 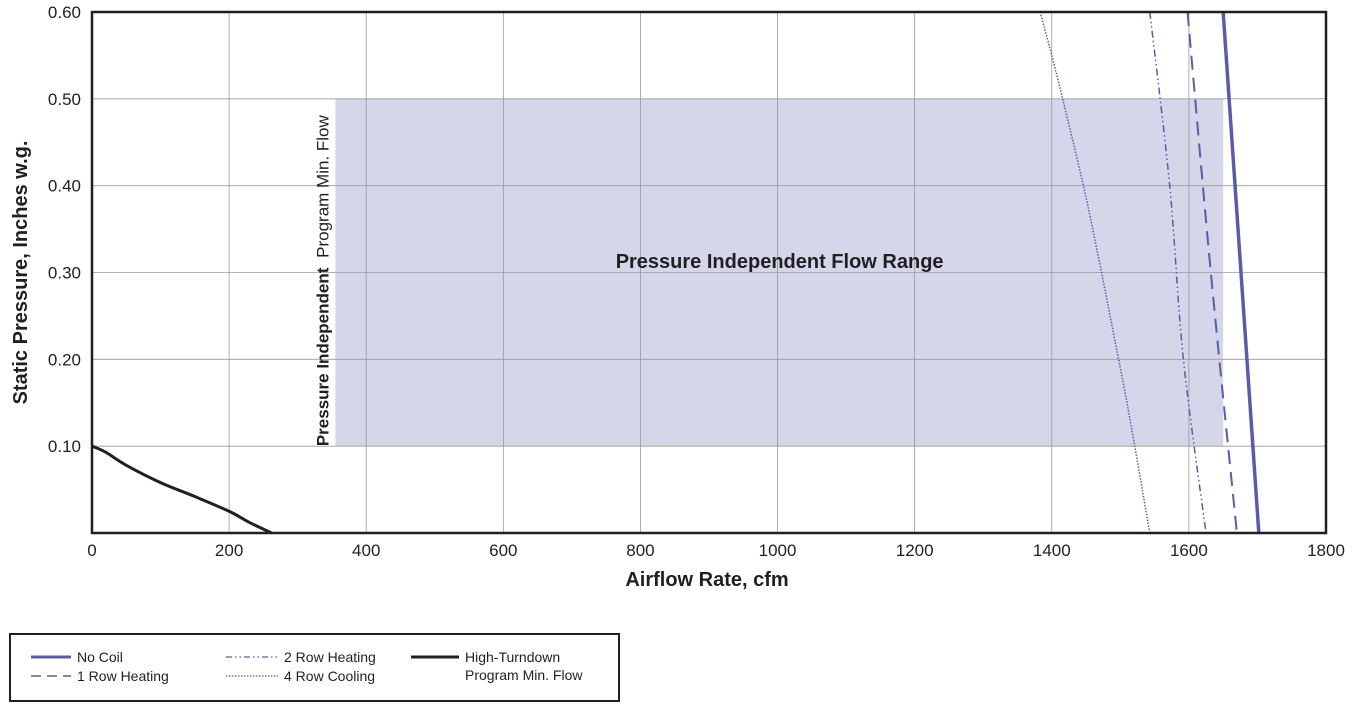 I want to click on legend-label-1-row: 1 Row Heating, so click(x=123, y=676).